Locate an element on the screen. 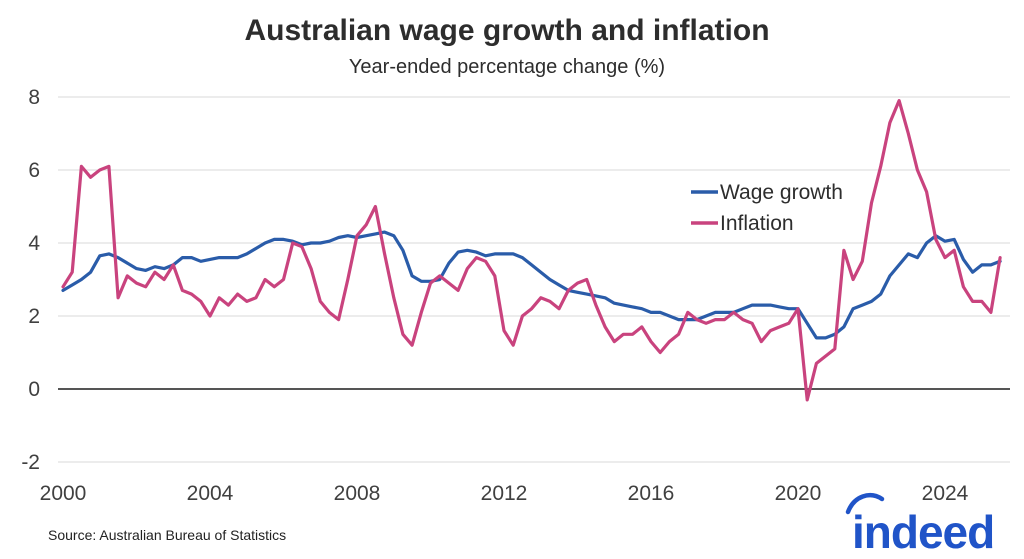  y-tick-label: 0 is located at coordinates (34, 389).